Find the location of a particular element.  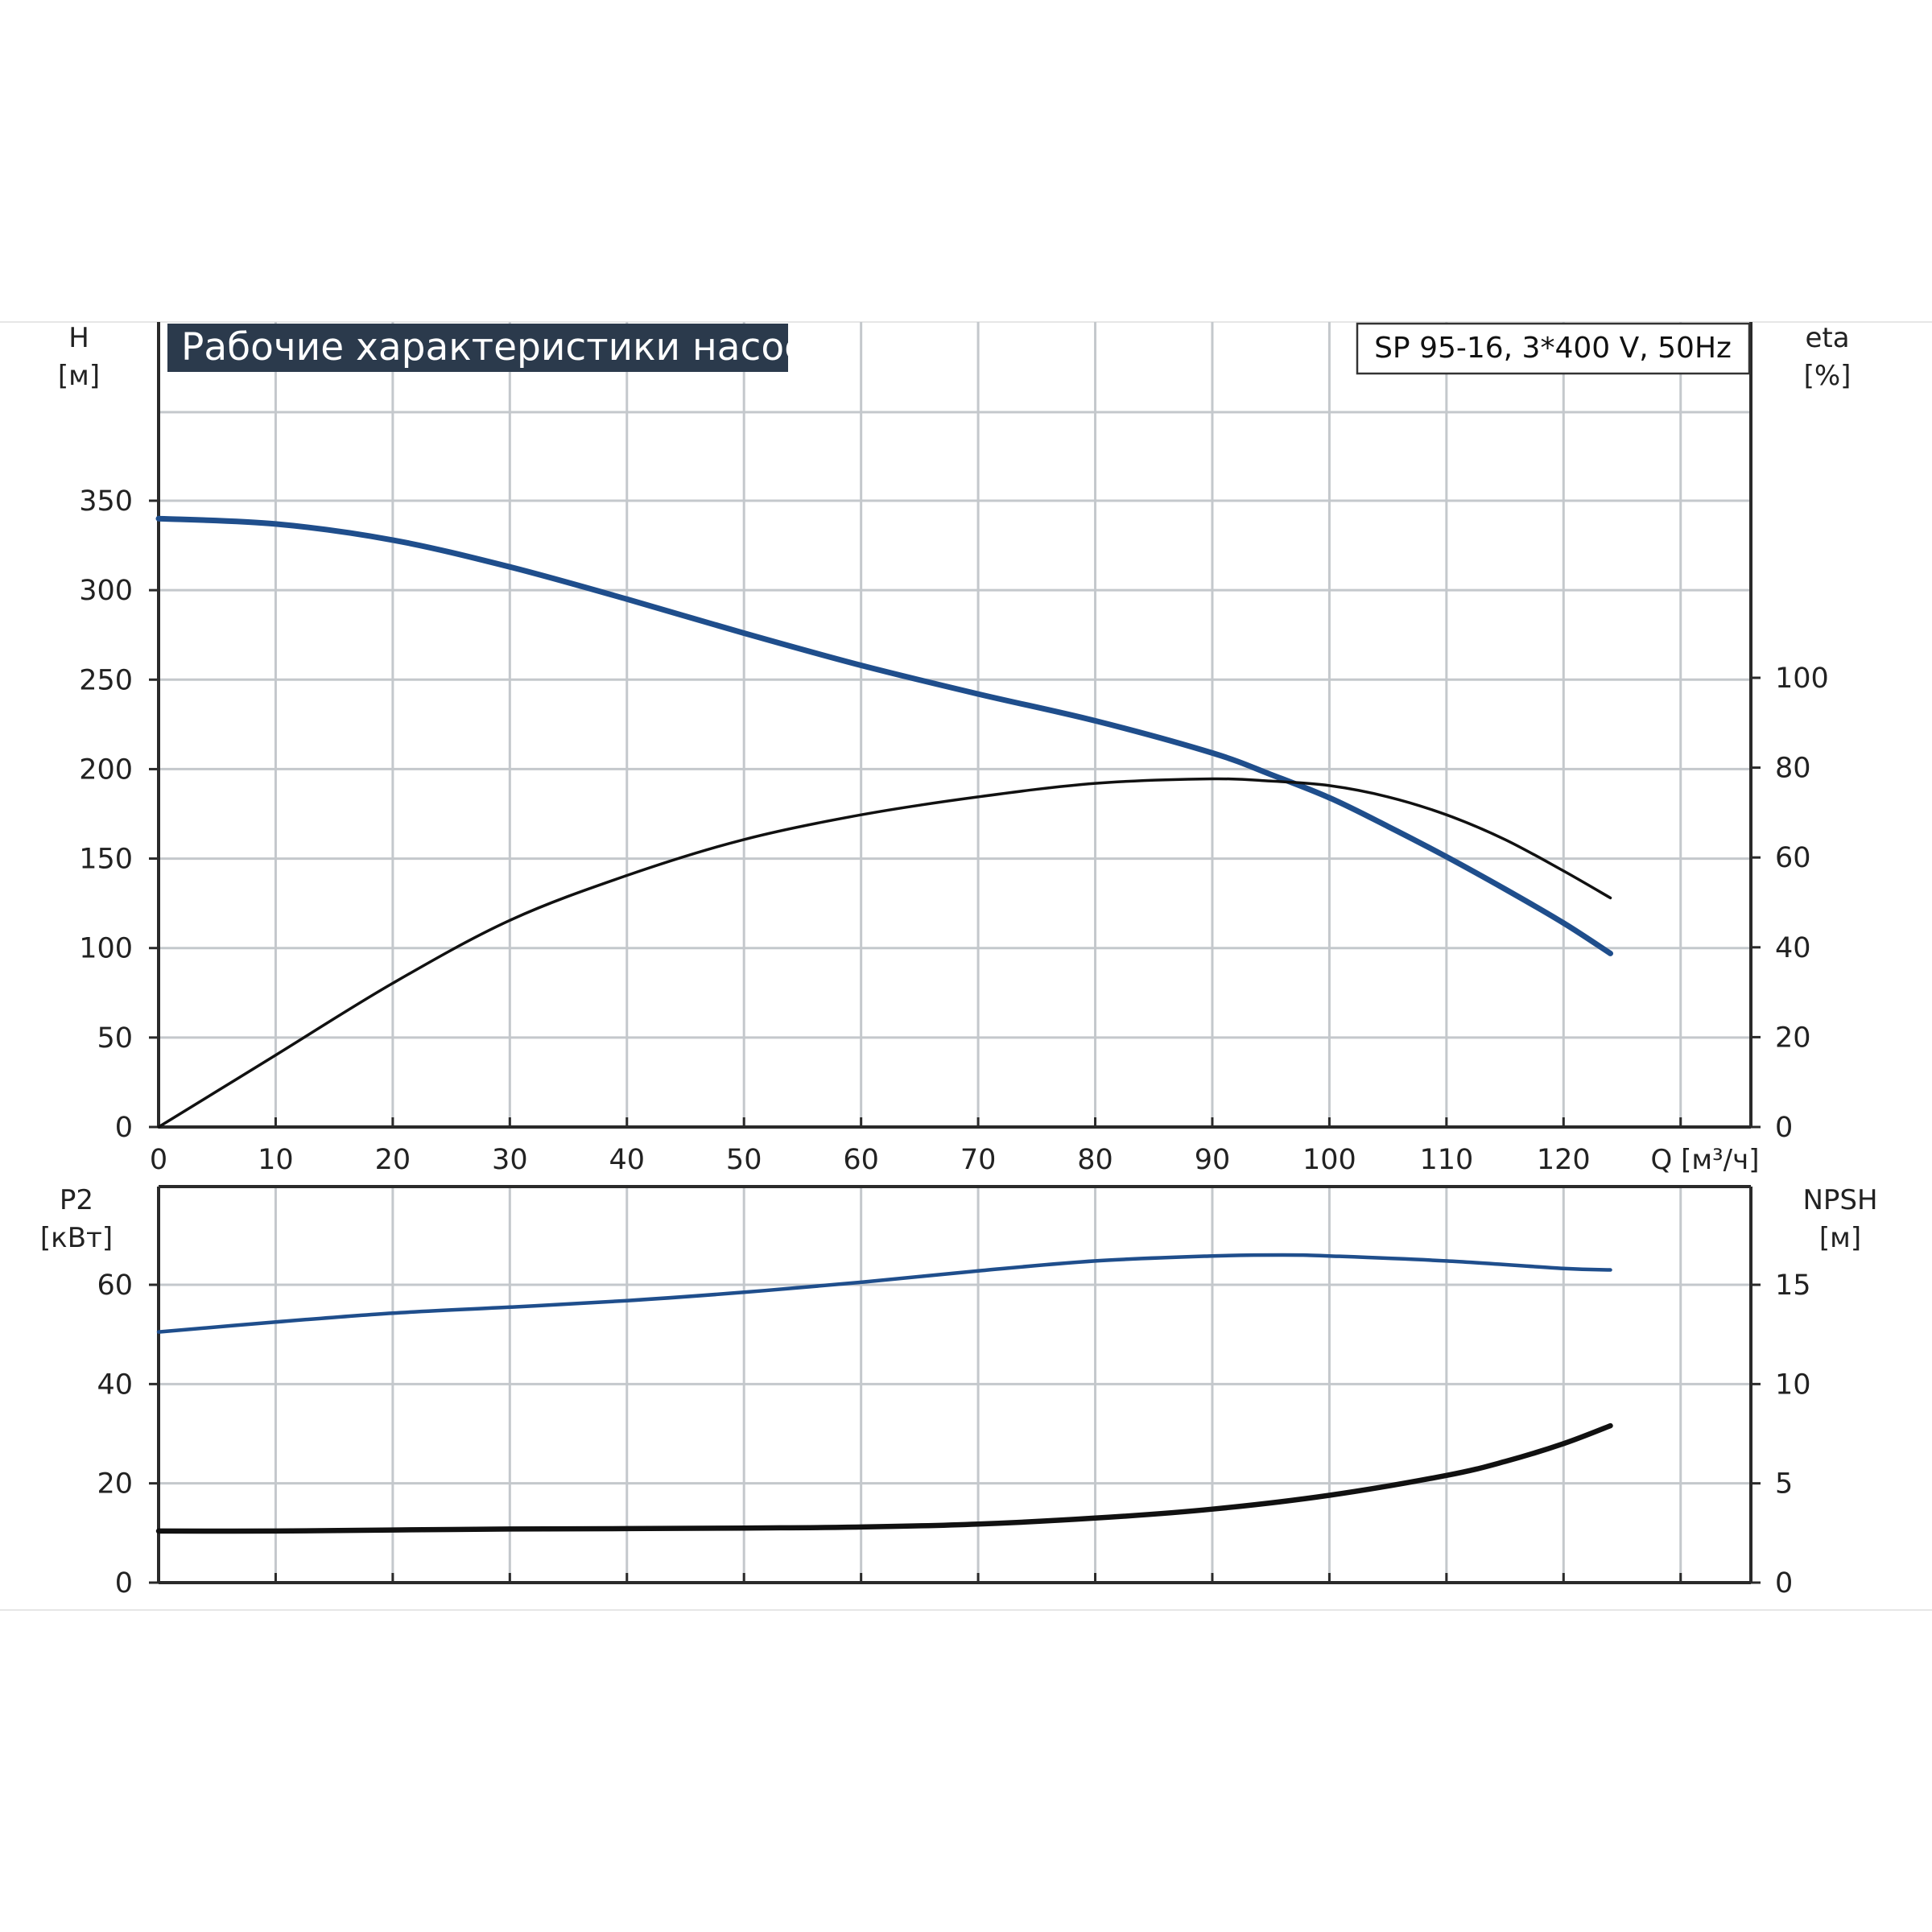

npsh-axis-unit: [м] is located at coordinates (1840, 1238).